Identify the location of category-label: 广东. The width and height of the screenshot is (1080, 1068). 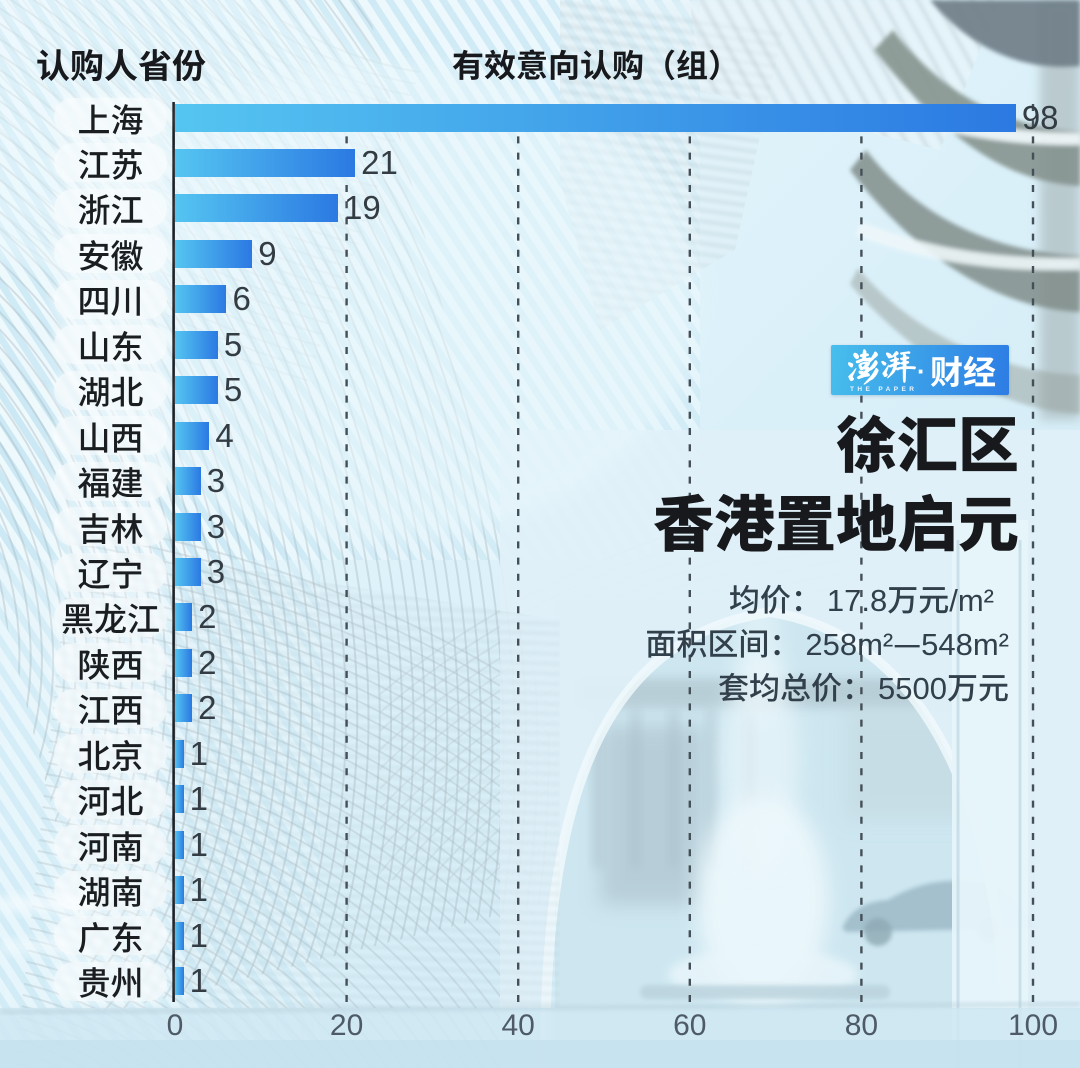
(110, 935).